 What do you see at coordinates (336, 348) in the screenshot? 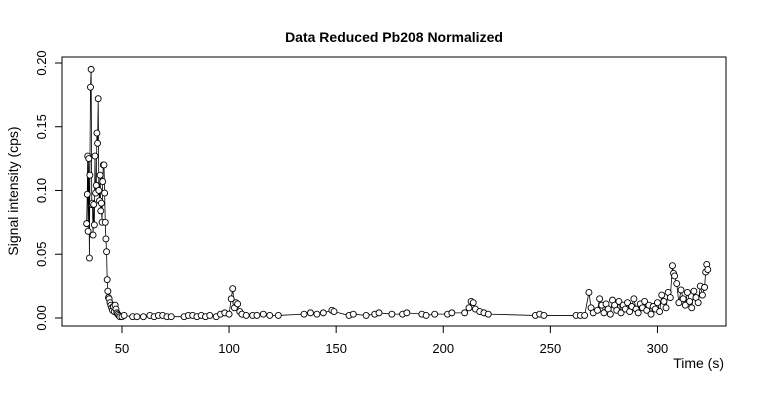
I see `x-tick-label: 150` at bounding box center [336, 348].